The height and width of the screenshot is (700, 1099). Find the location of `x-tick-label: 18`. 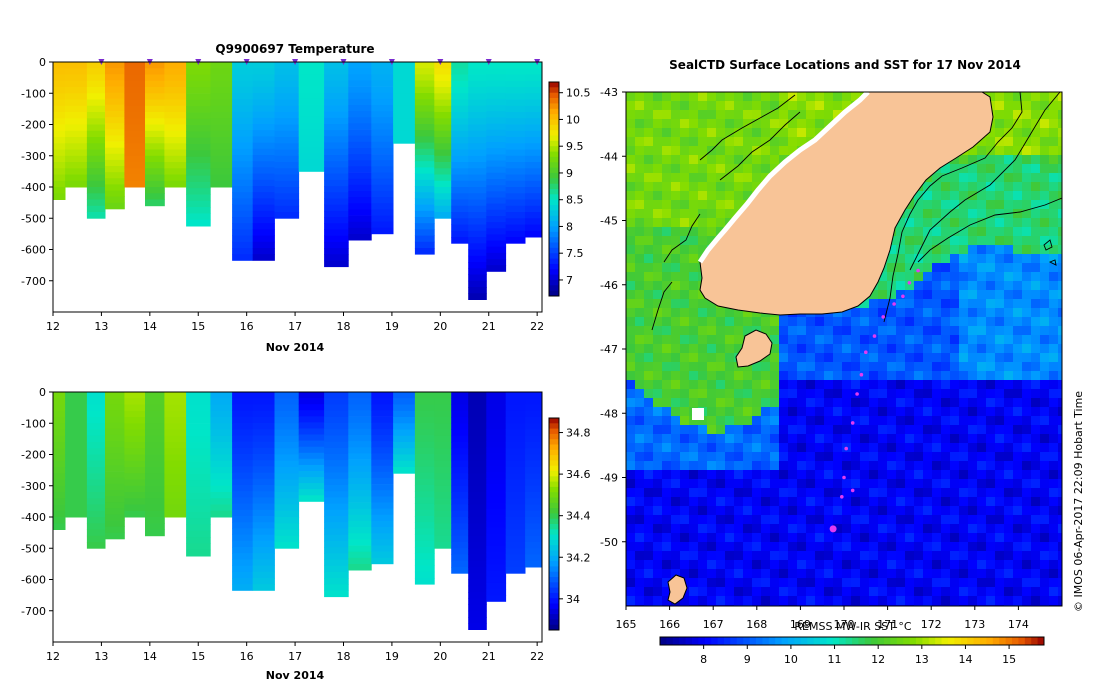

x-tick-label: 18 is located at coordinates (343, 326).